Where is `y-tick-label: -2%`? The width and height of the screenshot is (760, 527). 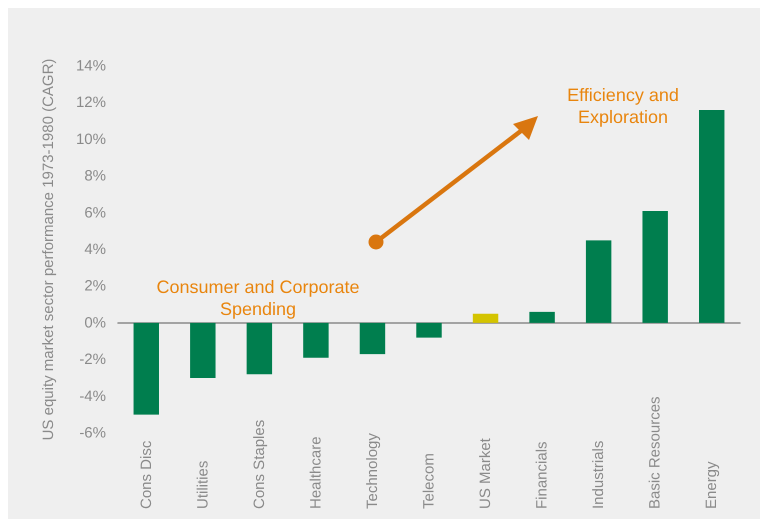 y-tick-label: -2% is located at coordinates (92, 359).